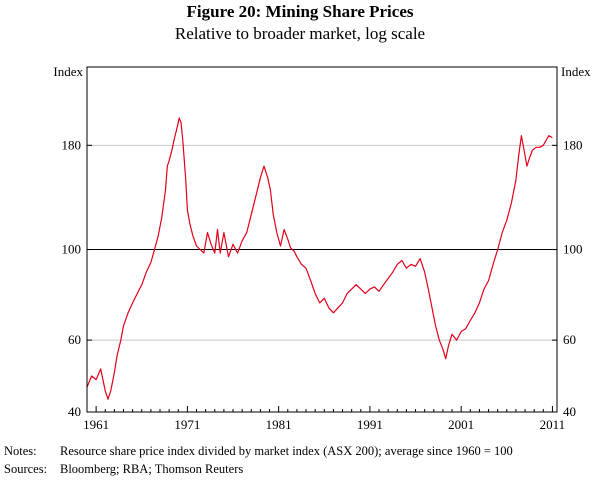 The height and width of the screenshot is (480, 600). Describe the element at coordinates (300, 11) in the screenshot. I see `chart-title: Figure 20: Mining Share Prices` at that location.